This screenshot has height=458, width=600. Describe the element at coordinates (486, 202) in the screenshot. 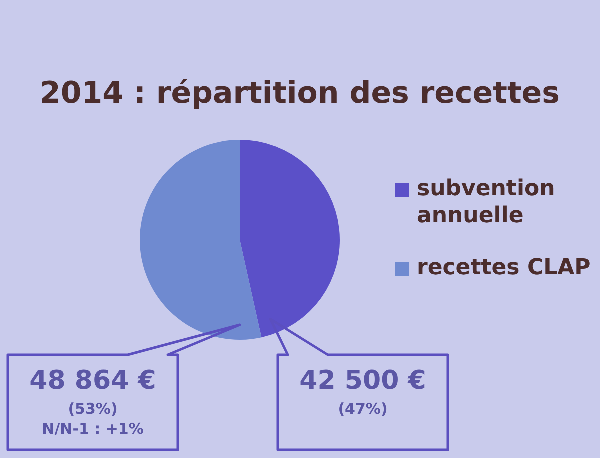

I see `legend-label: subvention annuelle` at that location.